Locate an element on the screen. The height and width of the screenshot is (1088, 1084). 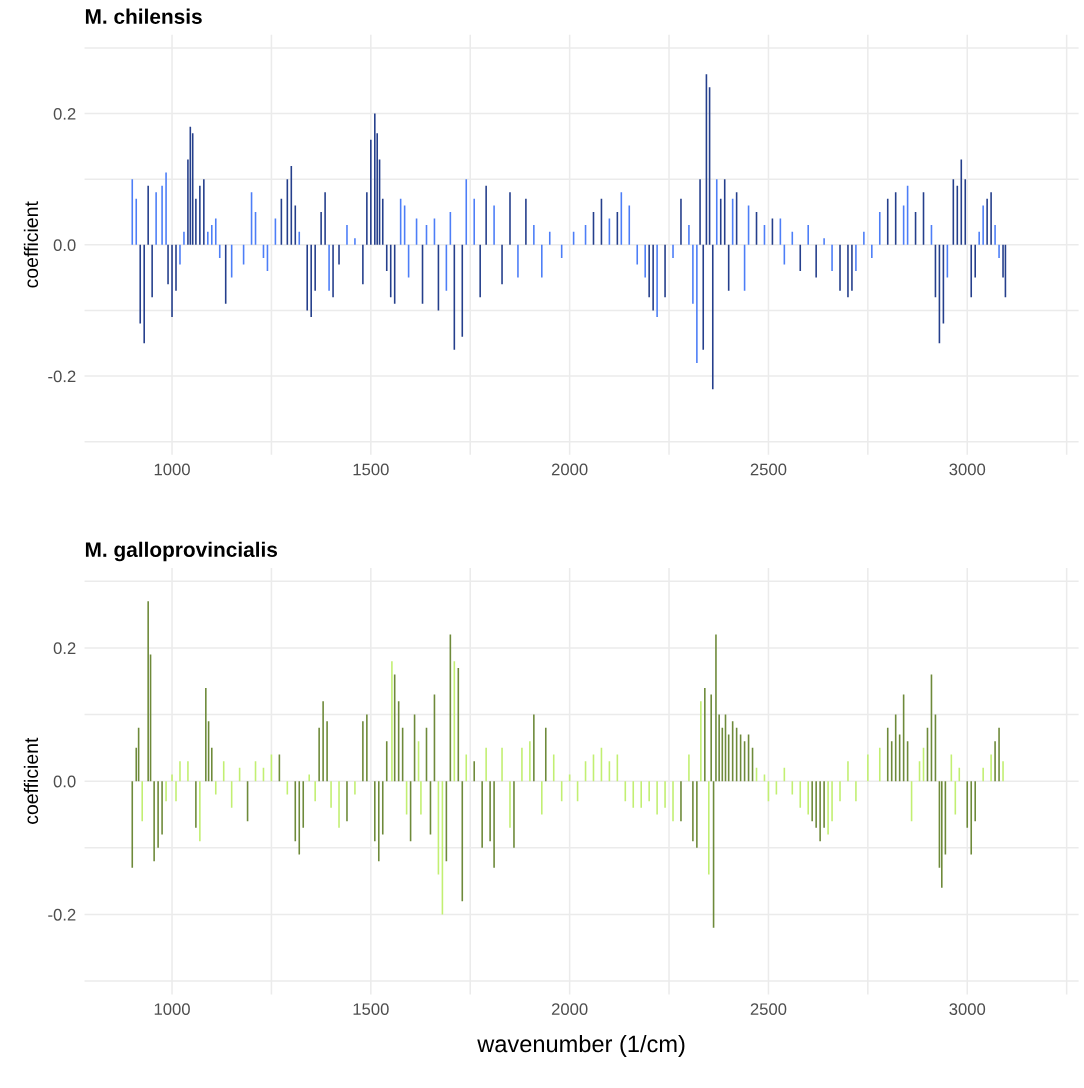
chart-title: M. galloprovincialis is located at coordinates (181, 551).